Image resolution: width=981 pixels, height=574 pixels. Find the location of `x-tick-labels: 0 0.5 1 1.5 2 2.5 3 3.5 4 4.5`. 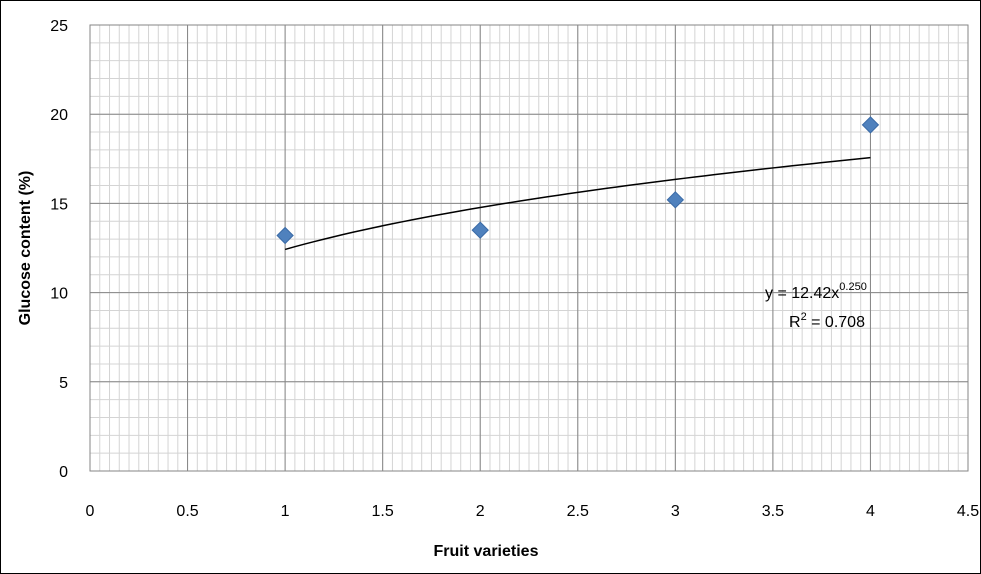

x-tick-labels: 0 0.5 1 1.5 2 2.5 3 3.5 4 4.5 is located at coordinates (533, 511).